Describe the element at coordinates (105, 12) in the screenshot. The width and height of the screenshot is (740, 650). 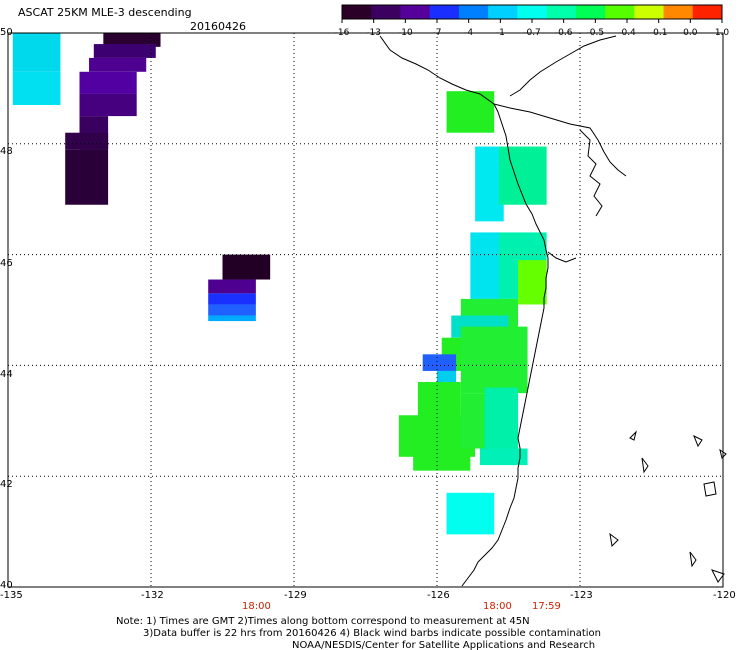
I see `map-title: ASCAT 25KM MLE-3 descending` at that location.